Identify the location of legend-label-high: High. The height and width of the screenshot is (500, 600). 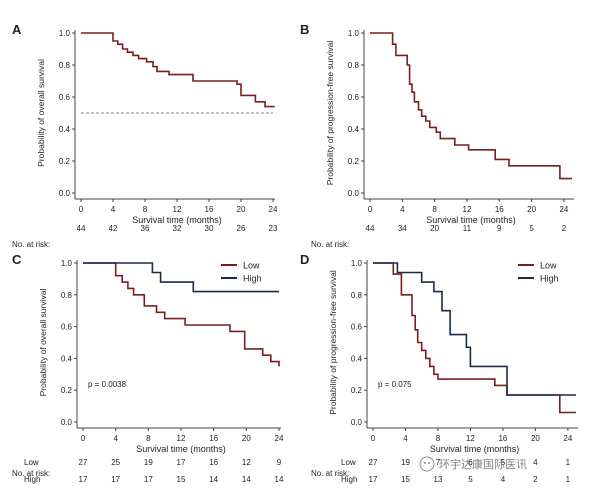
(252, 279).